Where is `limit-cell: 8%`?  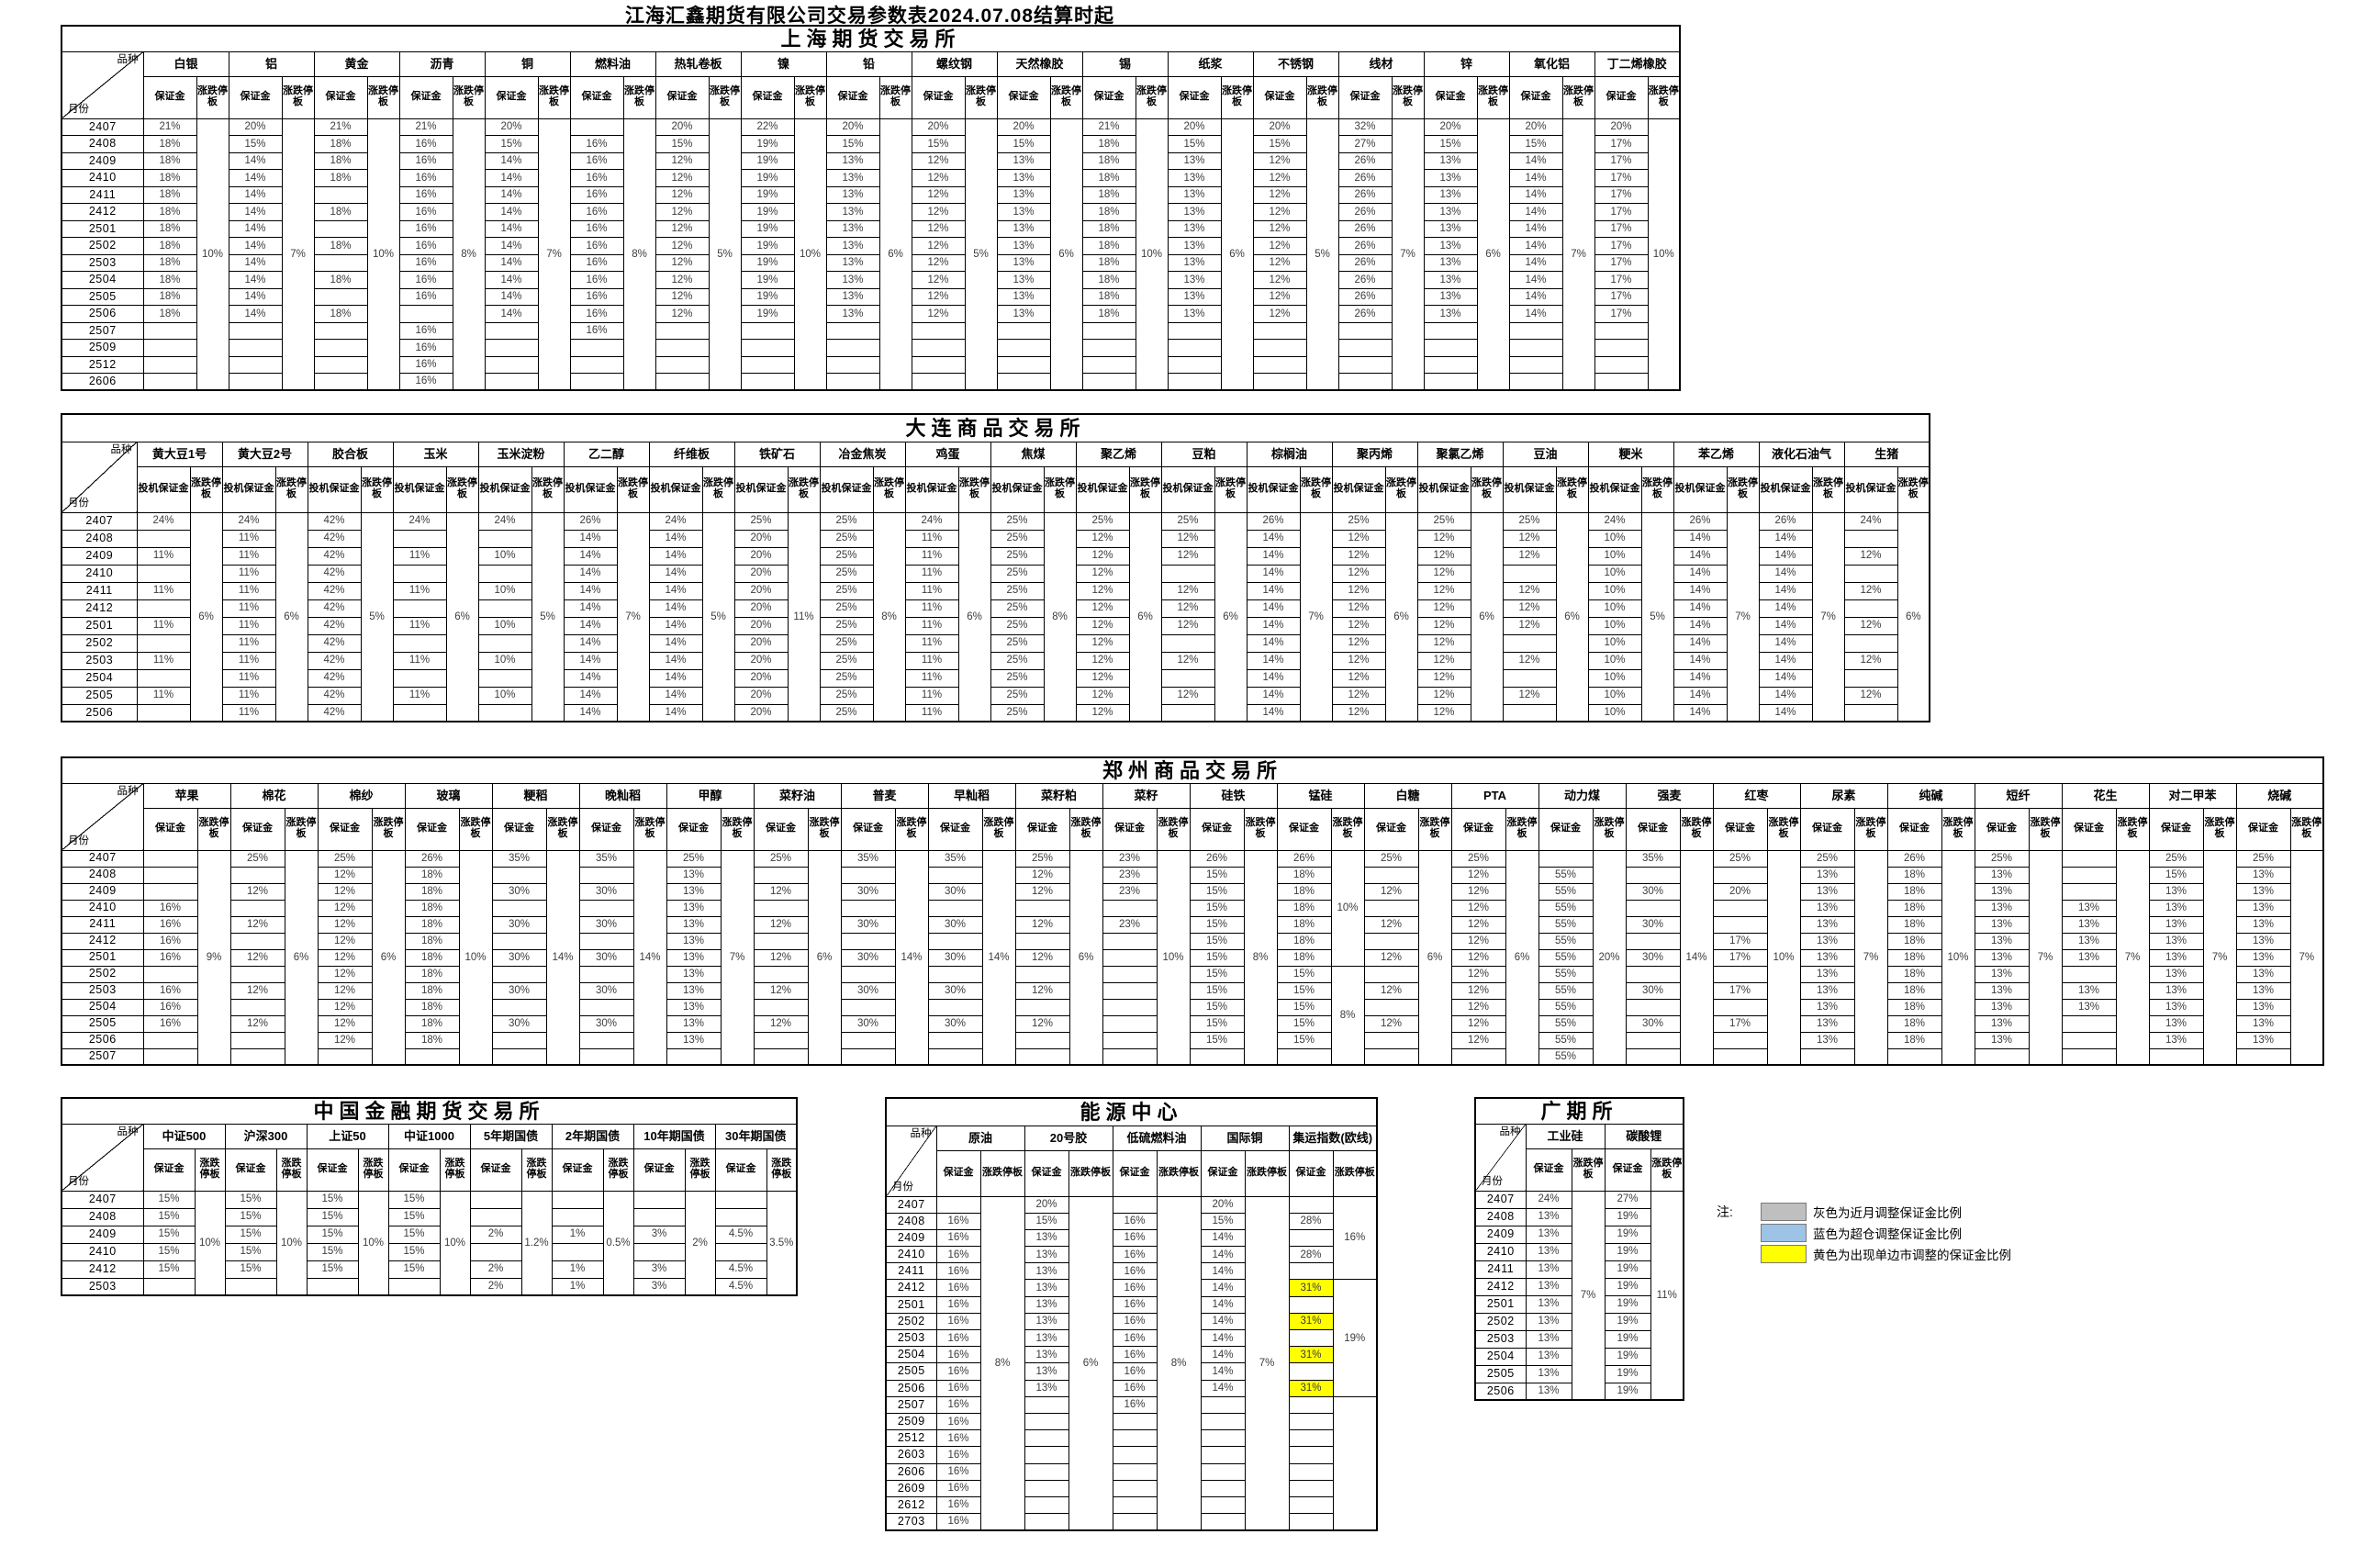 limit-cell: 8% is located at coordinates (1060, 616).